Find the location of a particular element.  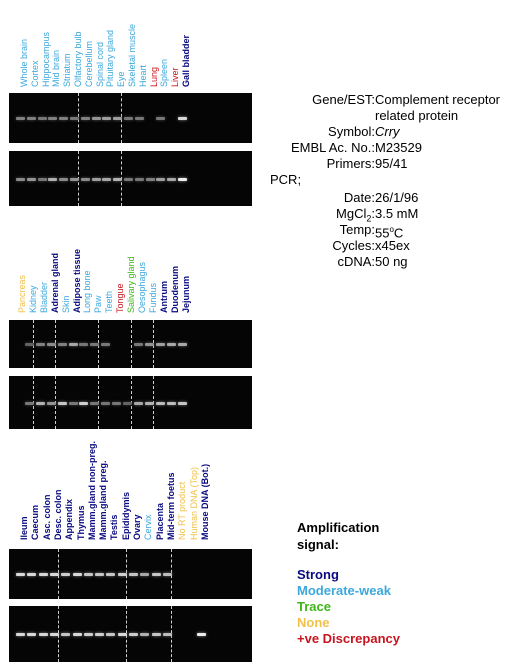

lane-label: Caecum is located at coordinates (35, 522).